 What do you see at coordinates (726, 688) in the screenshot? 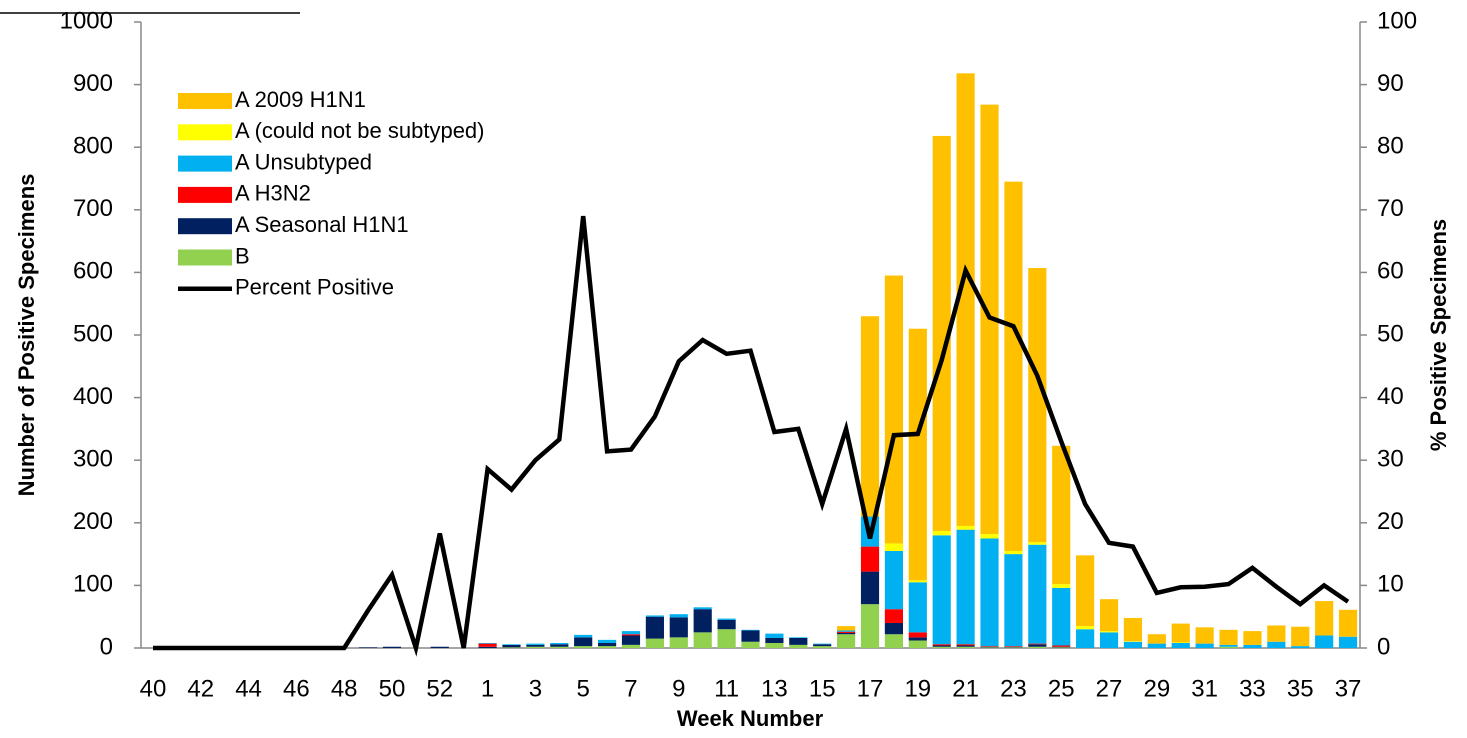
I see `x-tick-label: 11` at bounding box center [726, 688].